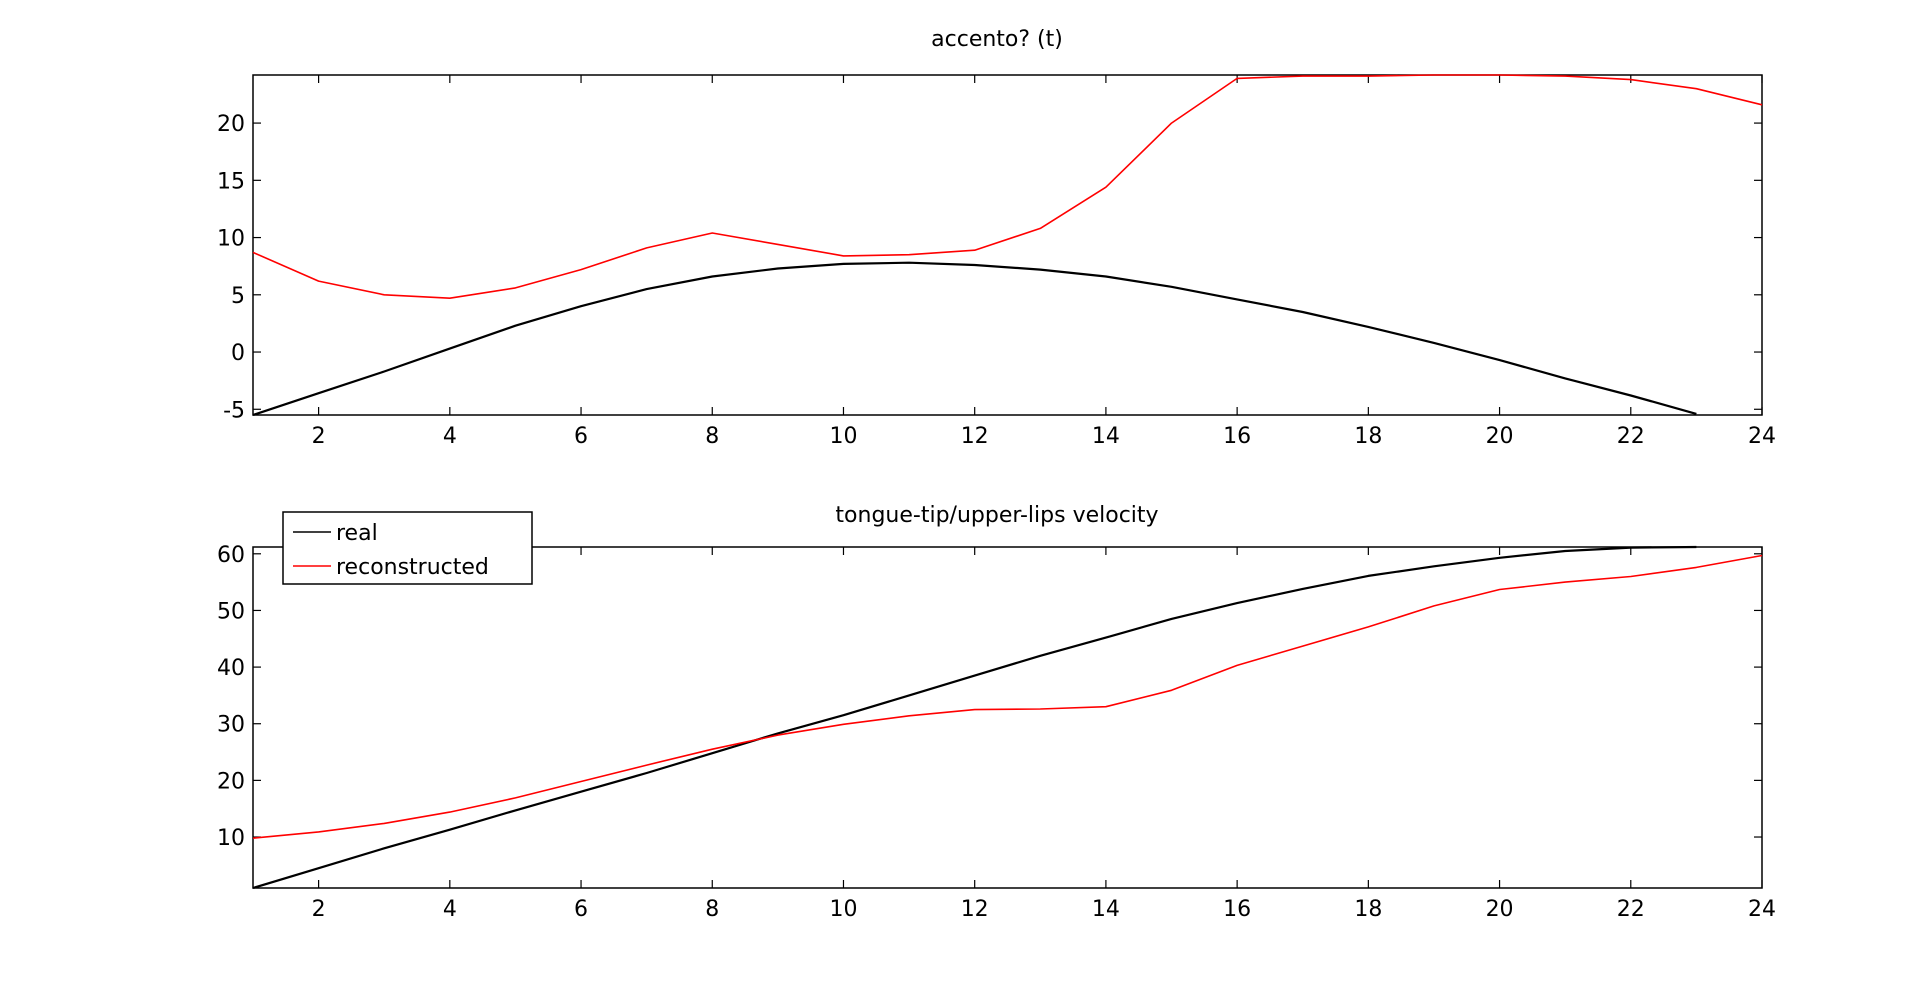 This screenshot has height=985, width=1920. I want to click on top-chart-y-tick-label: 15, so click(231, 181).